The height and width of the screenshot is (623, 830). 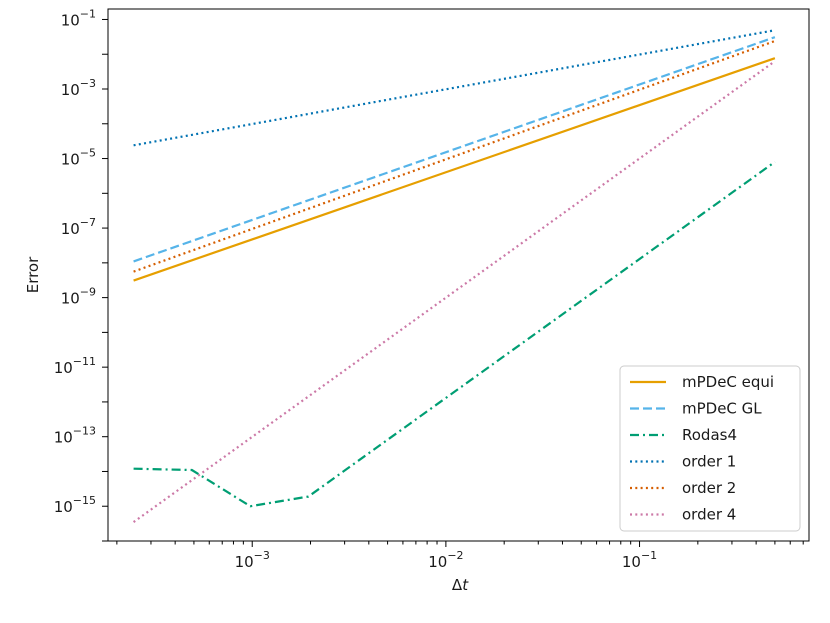 I want to click on legend-label-4: order 2, so click(x=709, y=488).